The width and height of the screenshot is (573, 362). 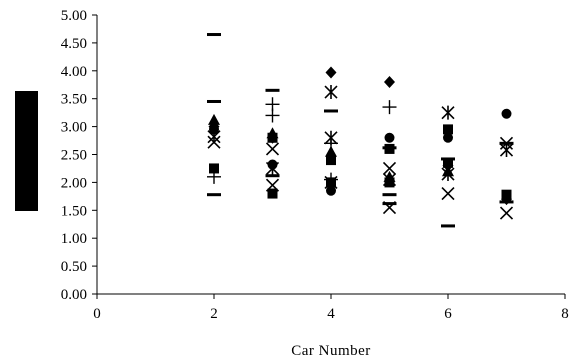 I want to click on y-tick-label: 0.00, so click(x=74, y=295).